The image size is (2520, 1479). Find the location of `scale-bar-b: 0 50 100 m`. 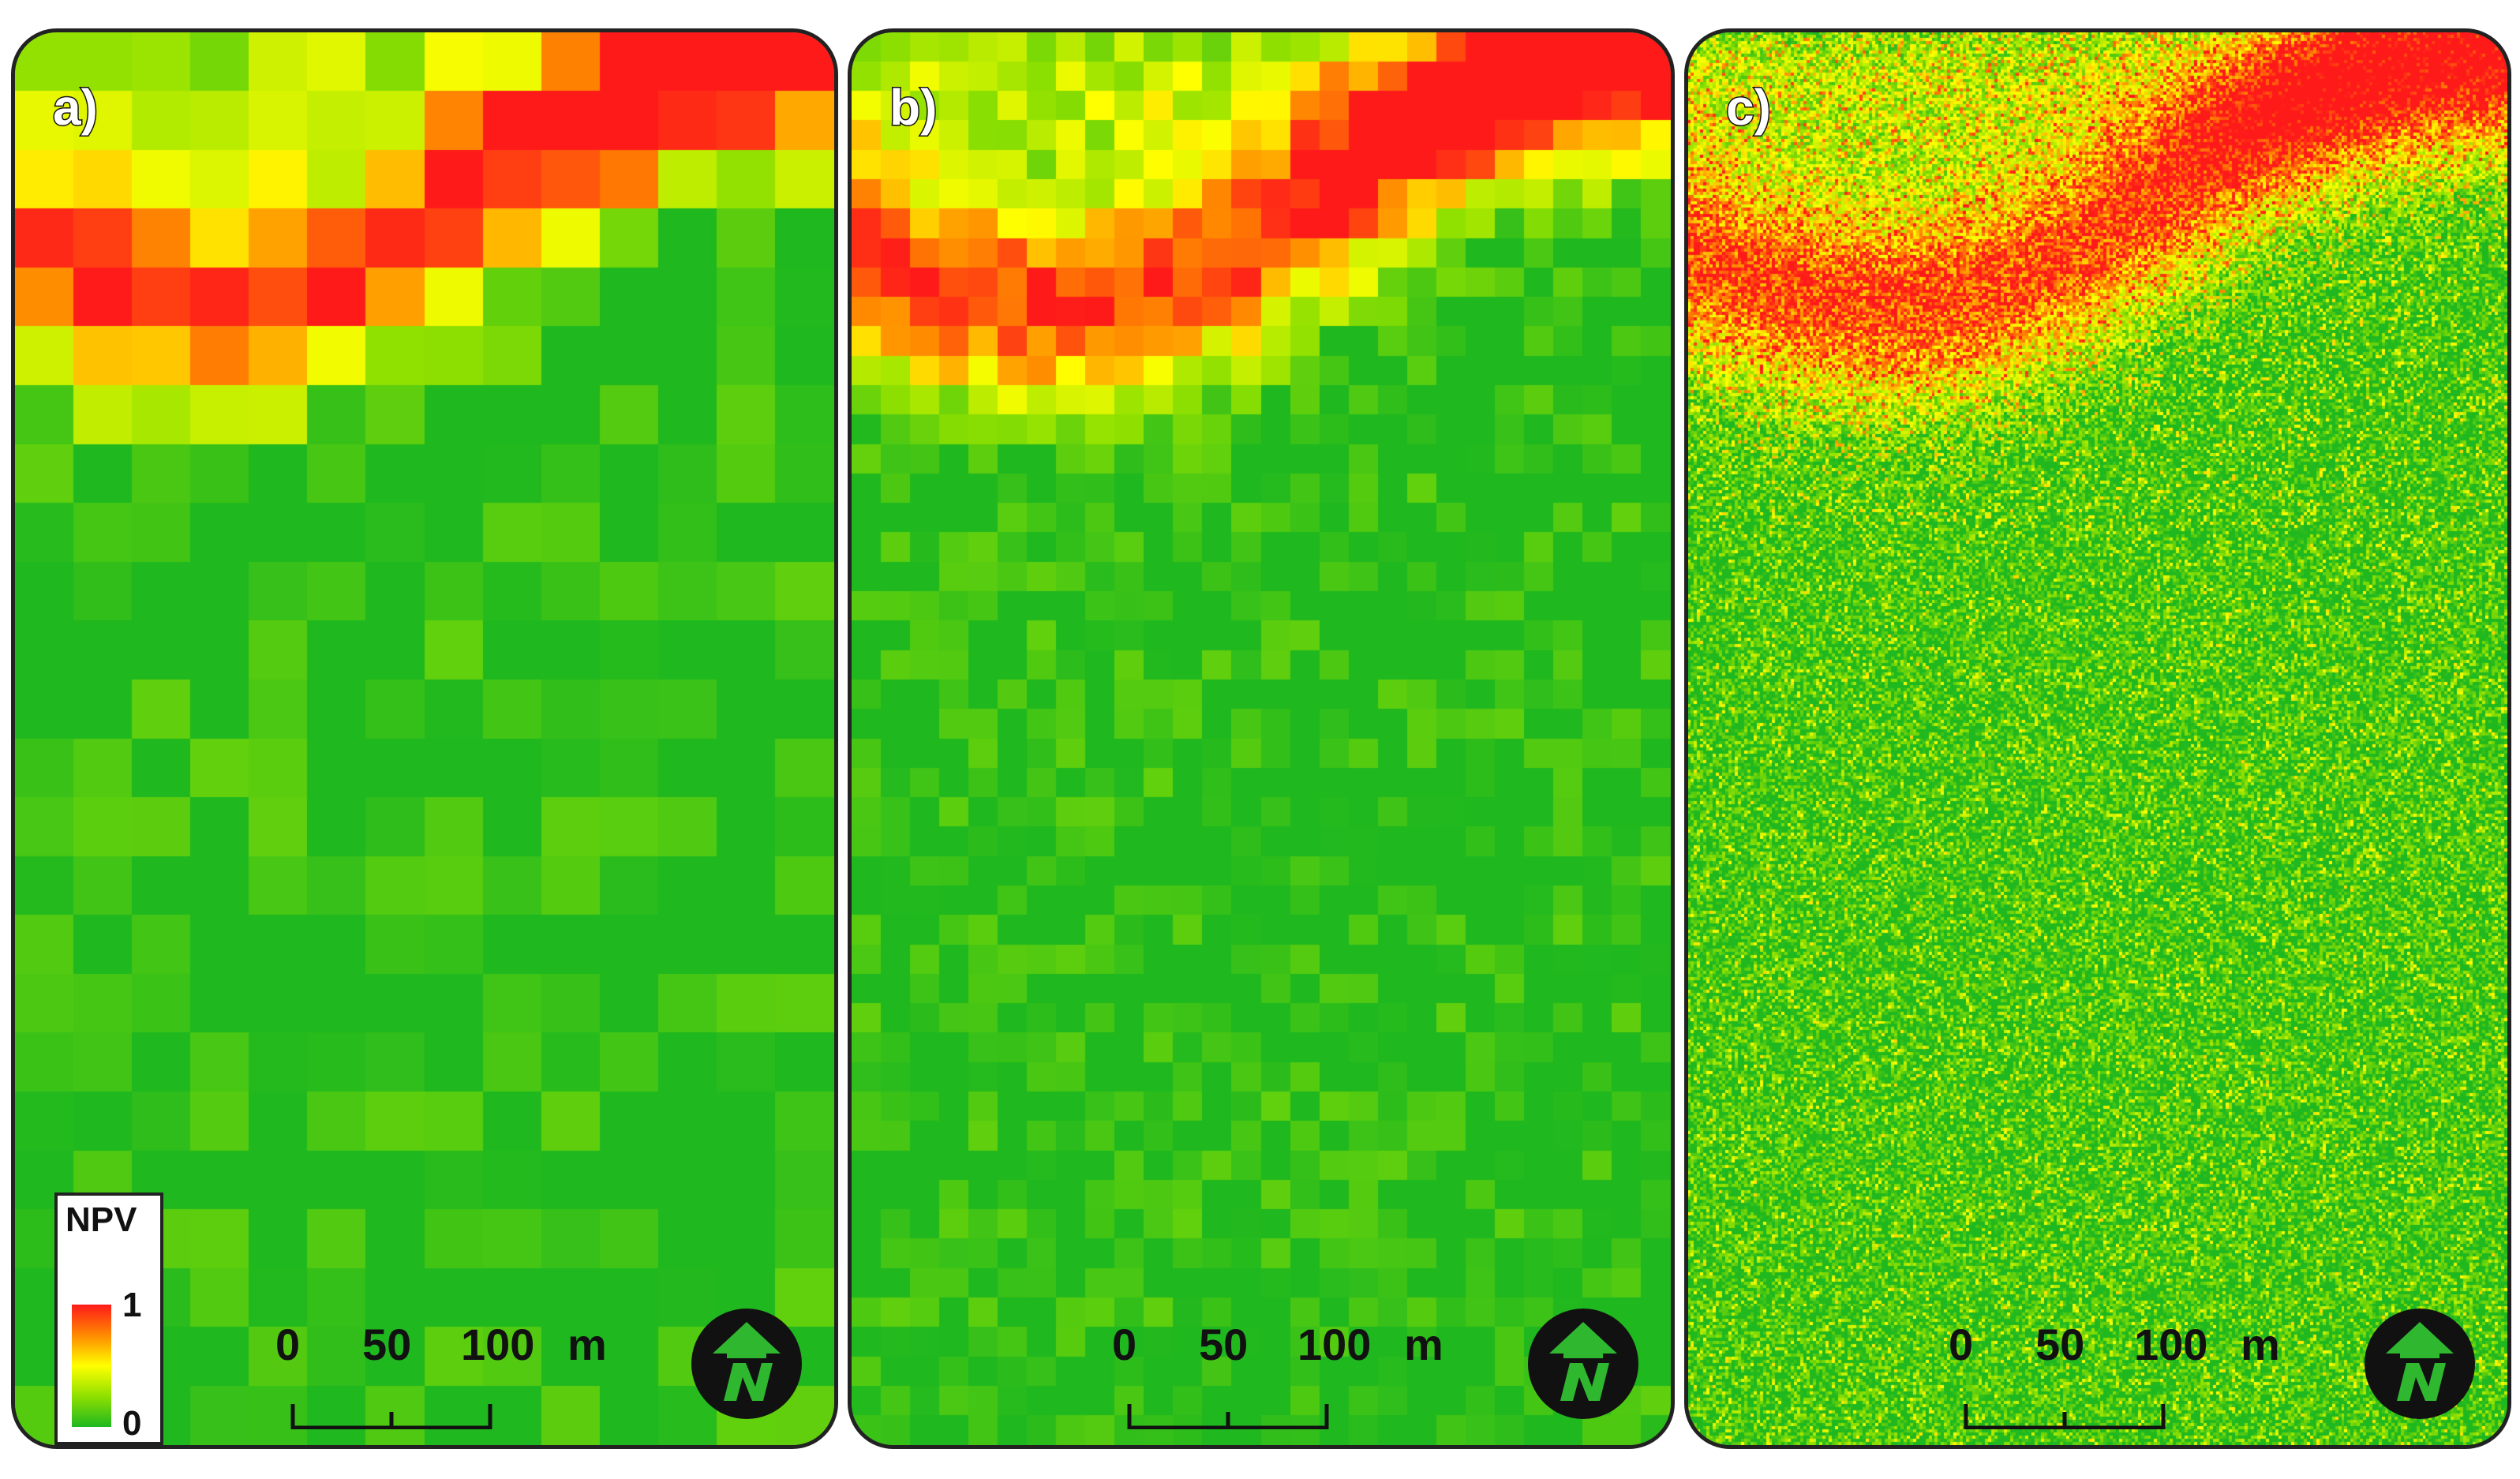

scale-bar-b: 0 50 100 m is located at coordinates (1277, 1374).